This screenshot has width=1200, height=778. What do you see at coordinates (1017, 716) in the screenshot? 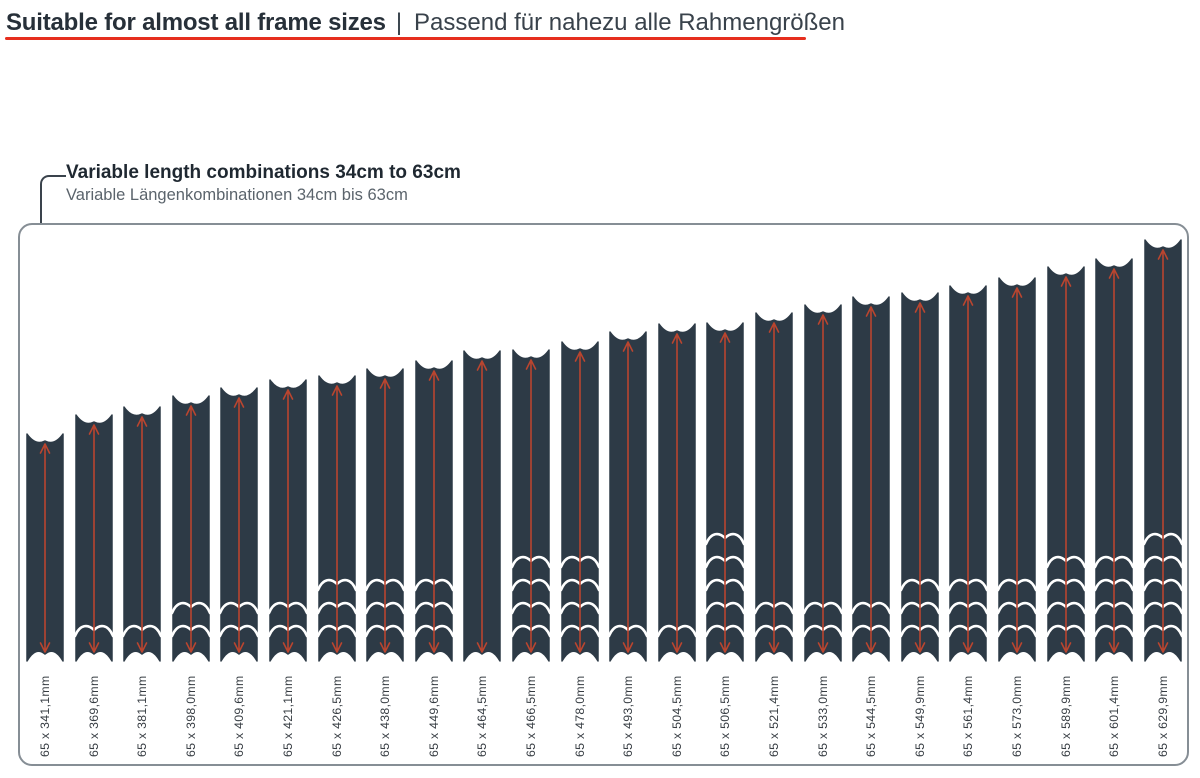
I see `strip-size-label: 65 x 573,0mm` at bounding box center [1017, 716].